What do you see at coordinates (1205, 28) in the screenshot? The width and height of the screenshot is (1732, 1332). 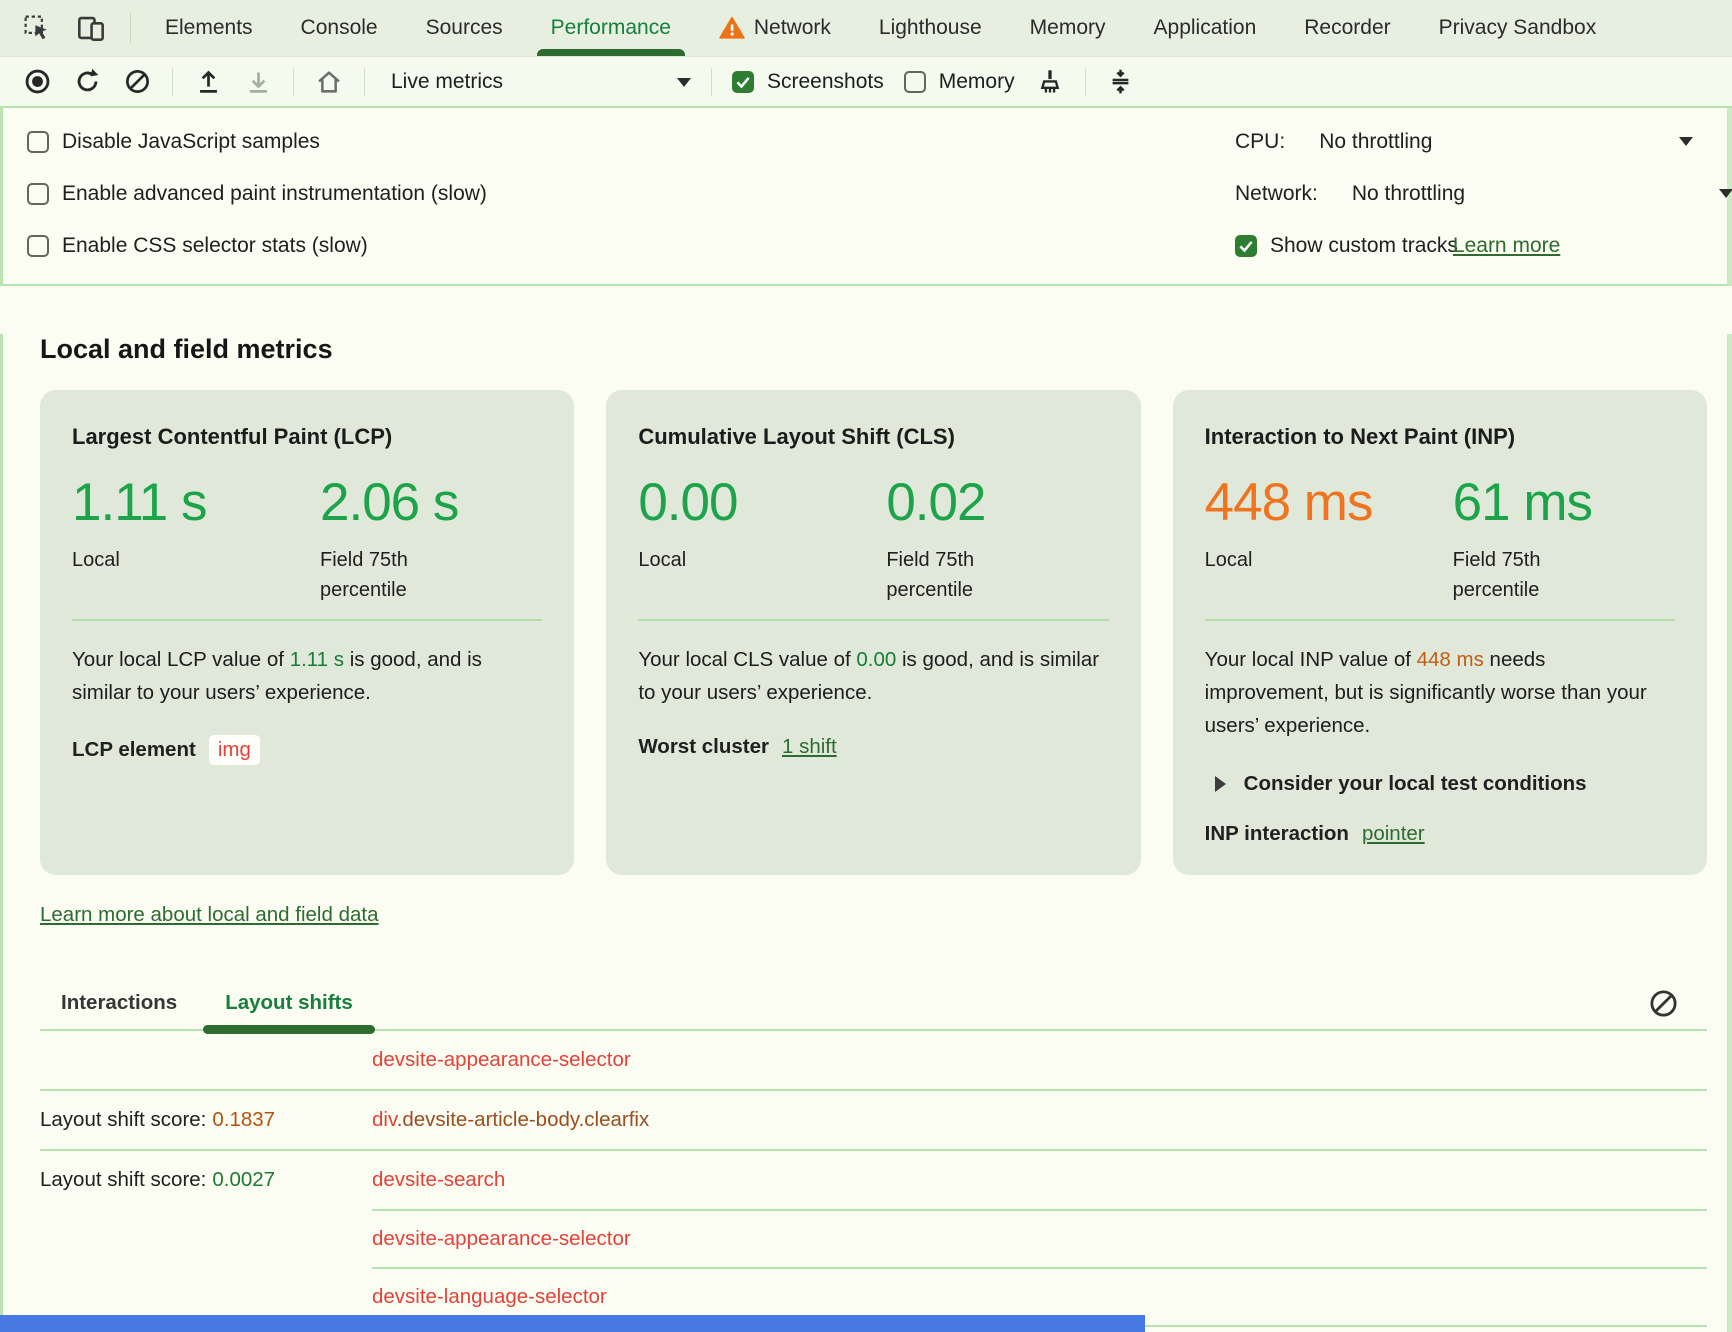 I see `tab-application: Application` at bounding box center [1205, 28].